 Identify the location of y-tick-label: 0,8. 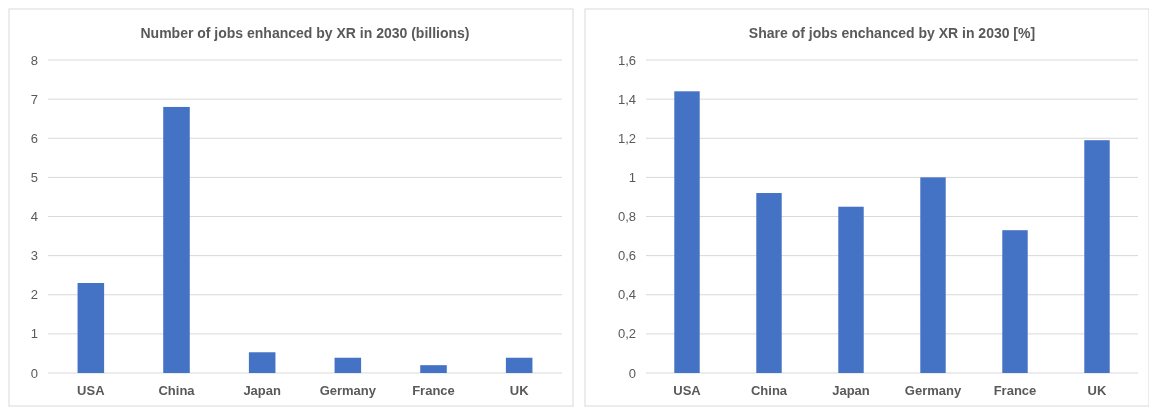
(626, 217).